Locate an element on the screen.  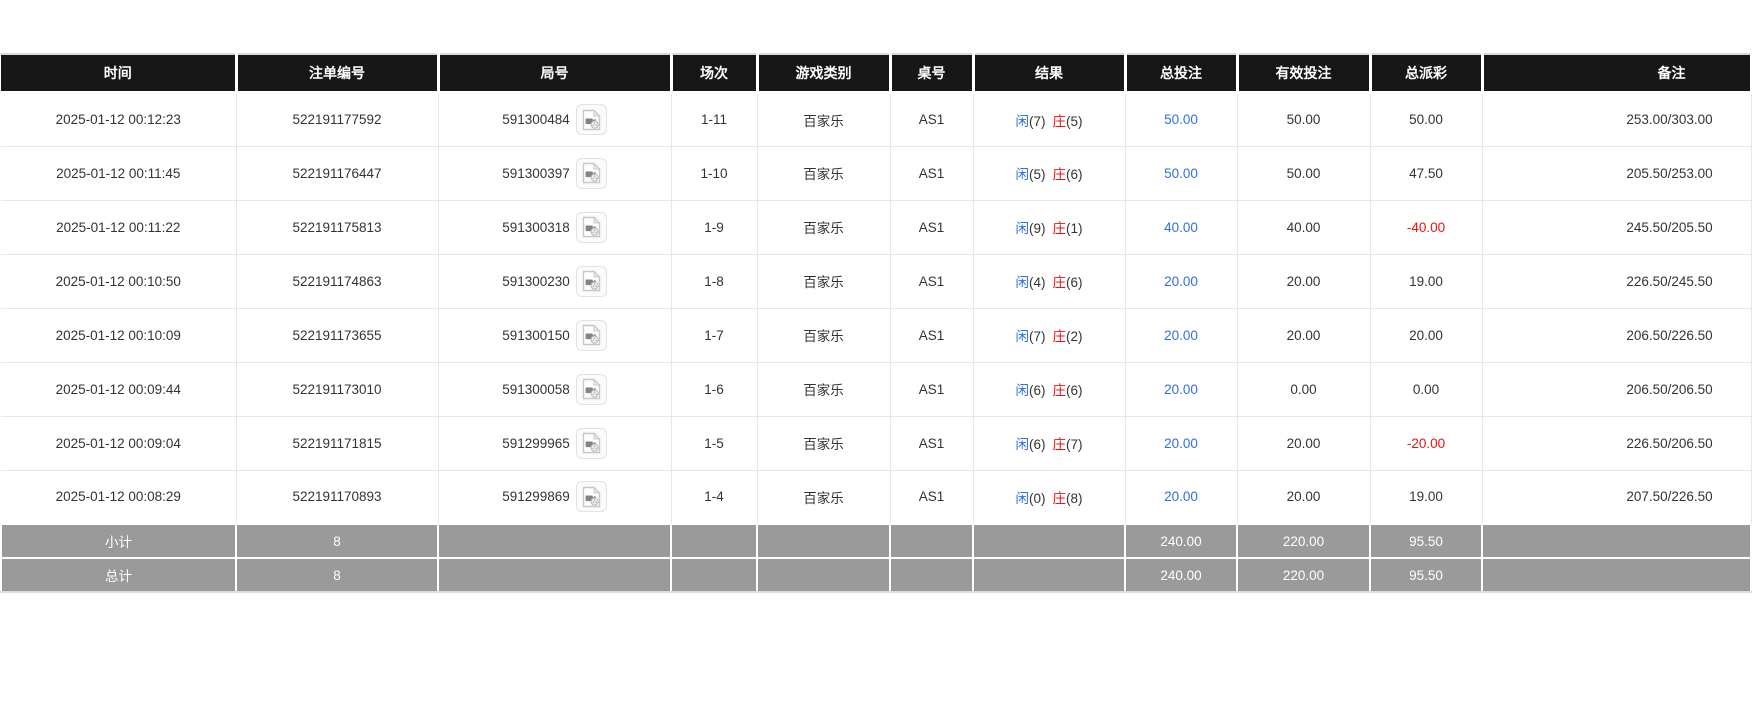
player-result-label: 闲 is located at coordinates (1022, 174).